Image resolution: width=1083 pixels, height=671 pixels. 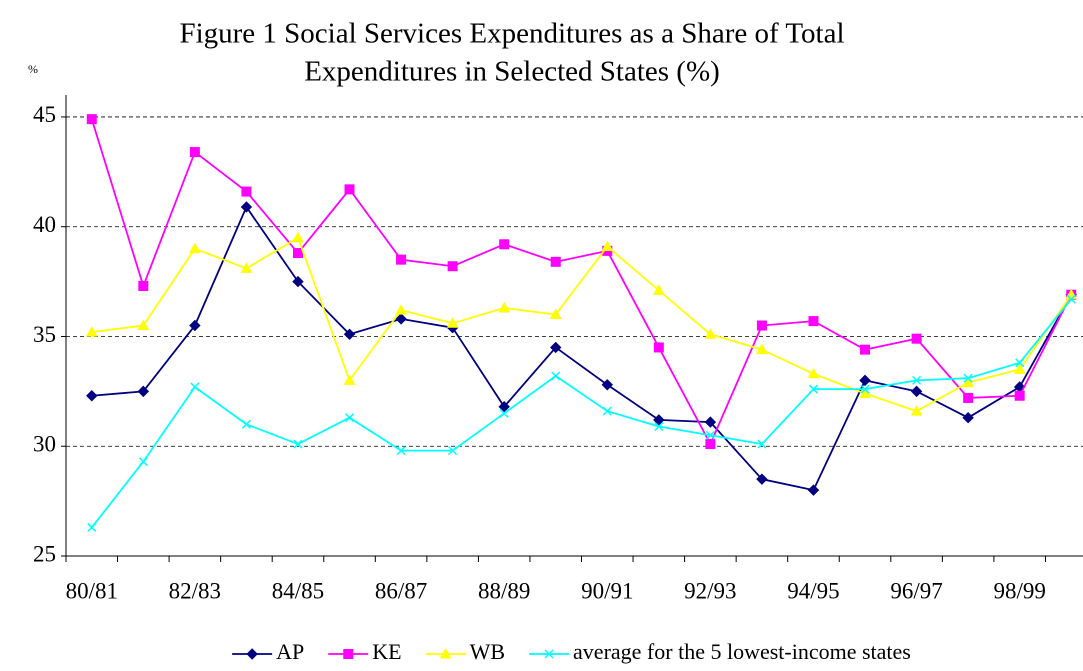 I want to click on x-tick-label: 88/89, so click(x=504, y=590).